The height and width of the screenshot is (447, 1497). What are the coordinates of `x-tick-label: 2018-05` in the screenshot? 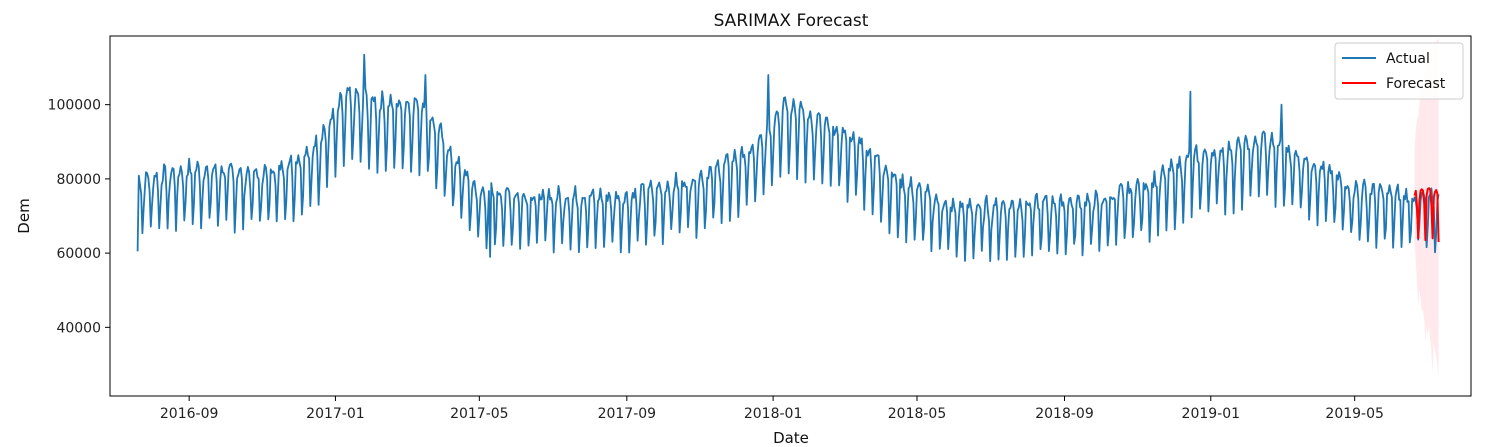 It's located at (917, 414).